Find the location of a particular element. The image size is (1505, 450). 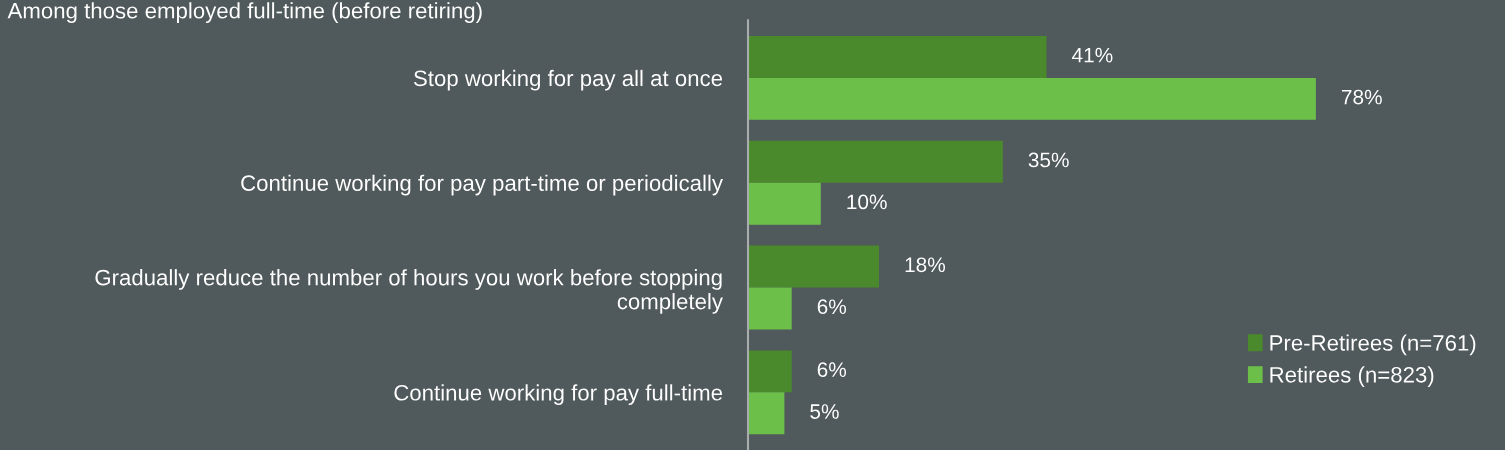

y-tick-label: Gradually reduce the number of hours you work before stopping completely is located at coordinates (409, 291).